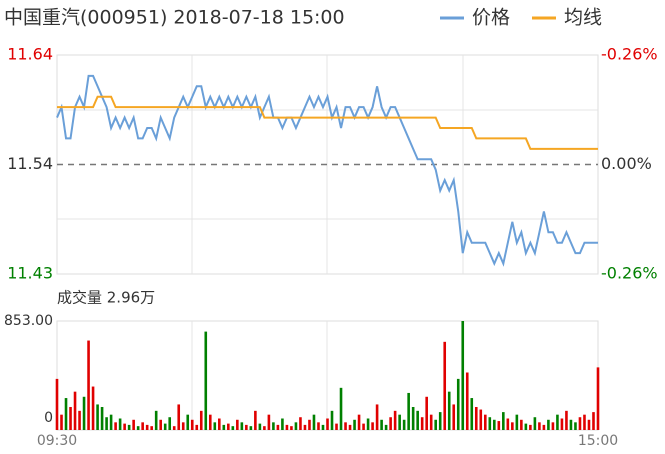 This screenshot has width=665, height=454. What do you see at coordinates (583, 18) in the screenshot?
I see `legend-label: 均线` at bounding box center [583, 18].